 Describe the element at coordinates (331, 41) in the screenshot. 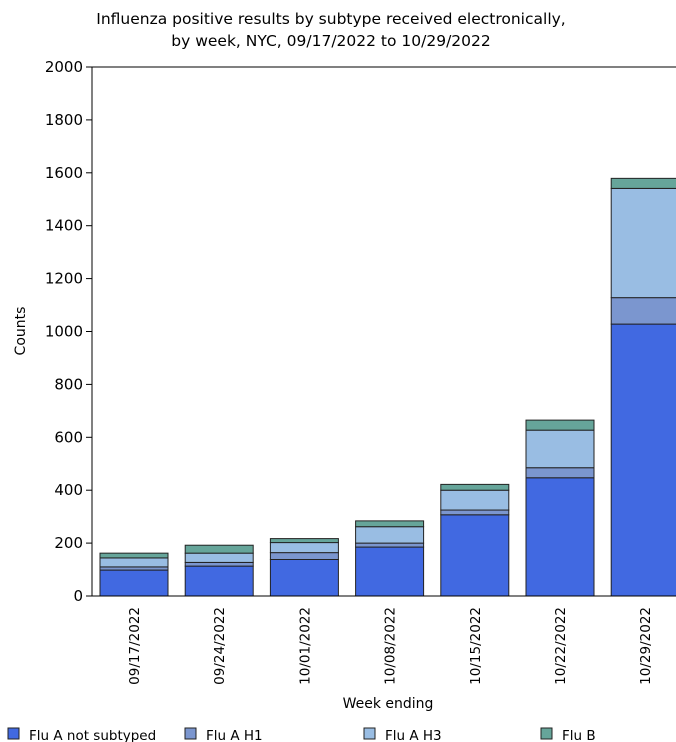

I see `chart-subtitle: by week, NYC, 09/17/2022 to 10/29/2022` at that location.